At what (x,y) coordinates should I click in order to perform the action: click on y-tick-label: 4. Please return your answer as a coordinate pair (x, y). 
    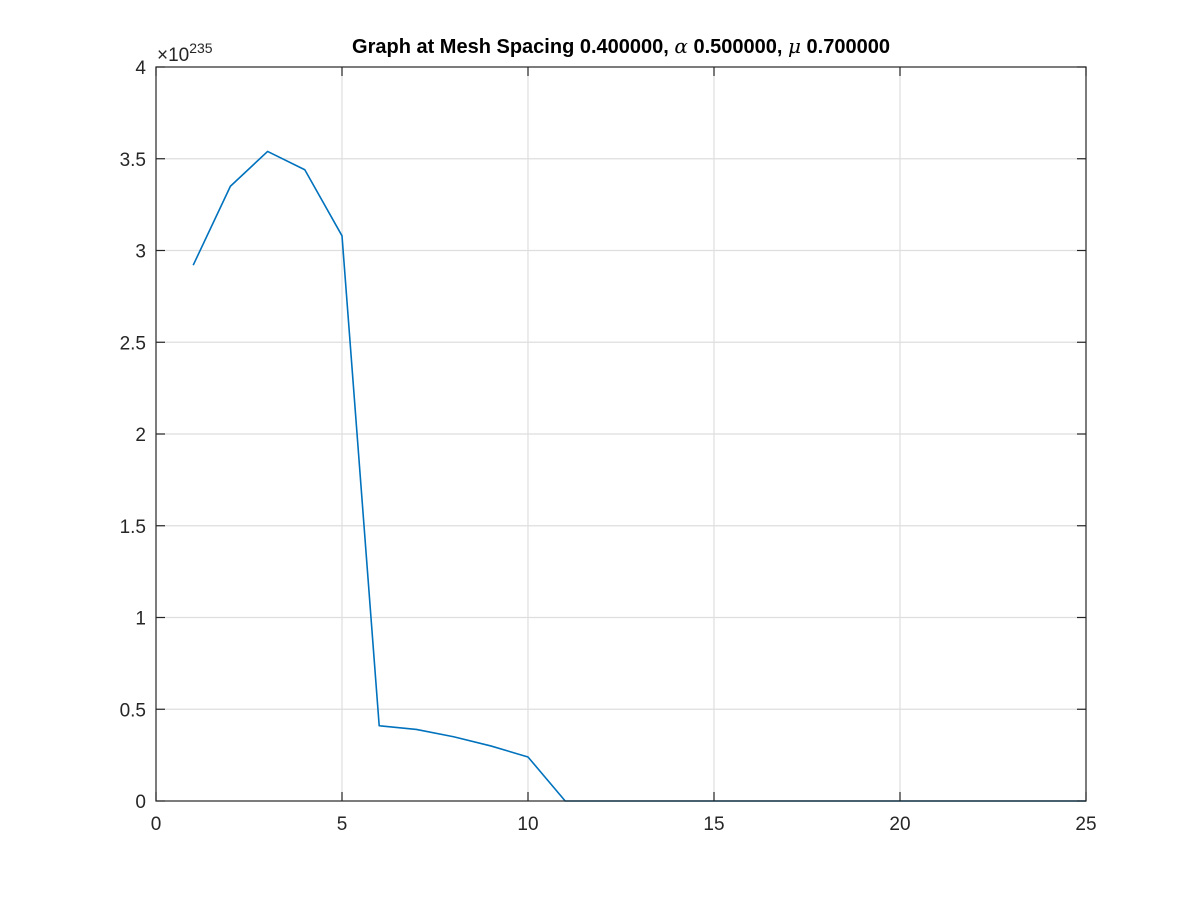
    Looking at the image, I should click on (140, 68).